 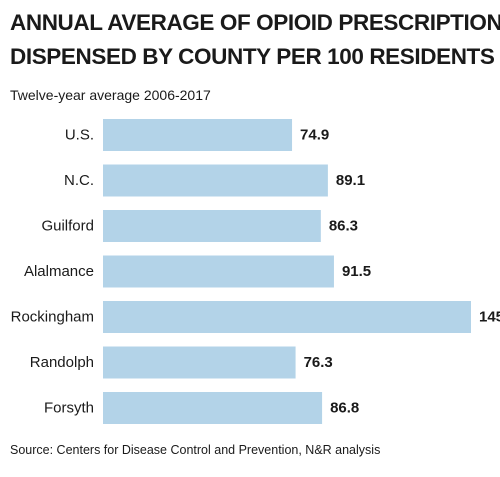 I want to click on bar-u-s, so click(x=198, y=135).